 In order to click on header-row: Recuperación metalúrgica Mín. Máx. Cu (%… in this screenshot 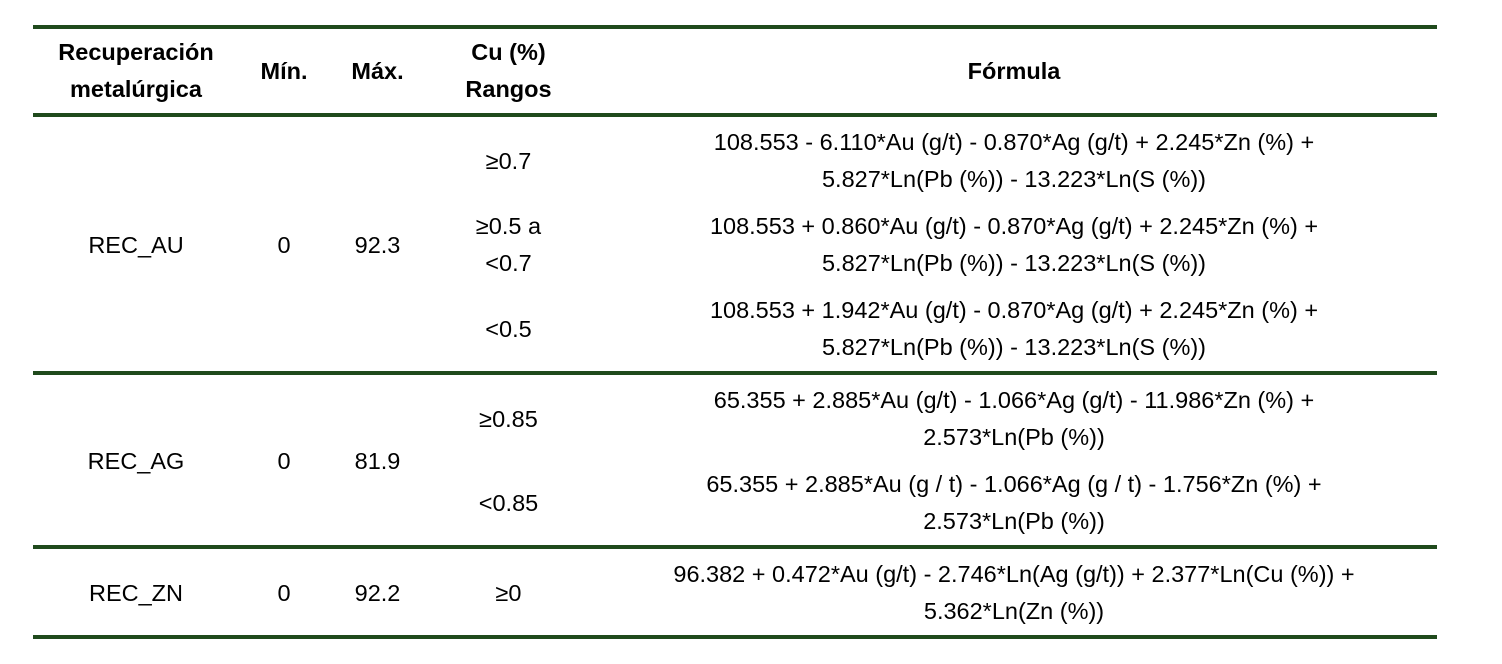, I will do `click(735, 71)`.